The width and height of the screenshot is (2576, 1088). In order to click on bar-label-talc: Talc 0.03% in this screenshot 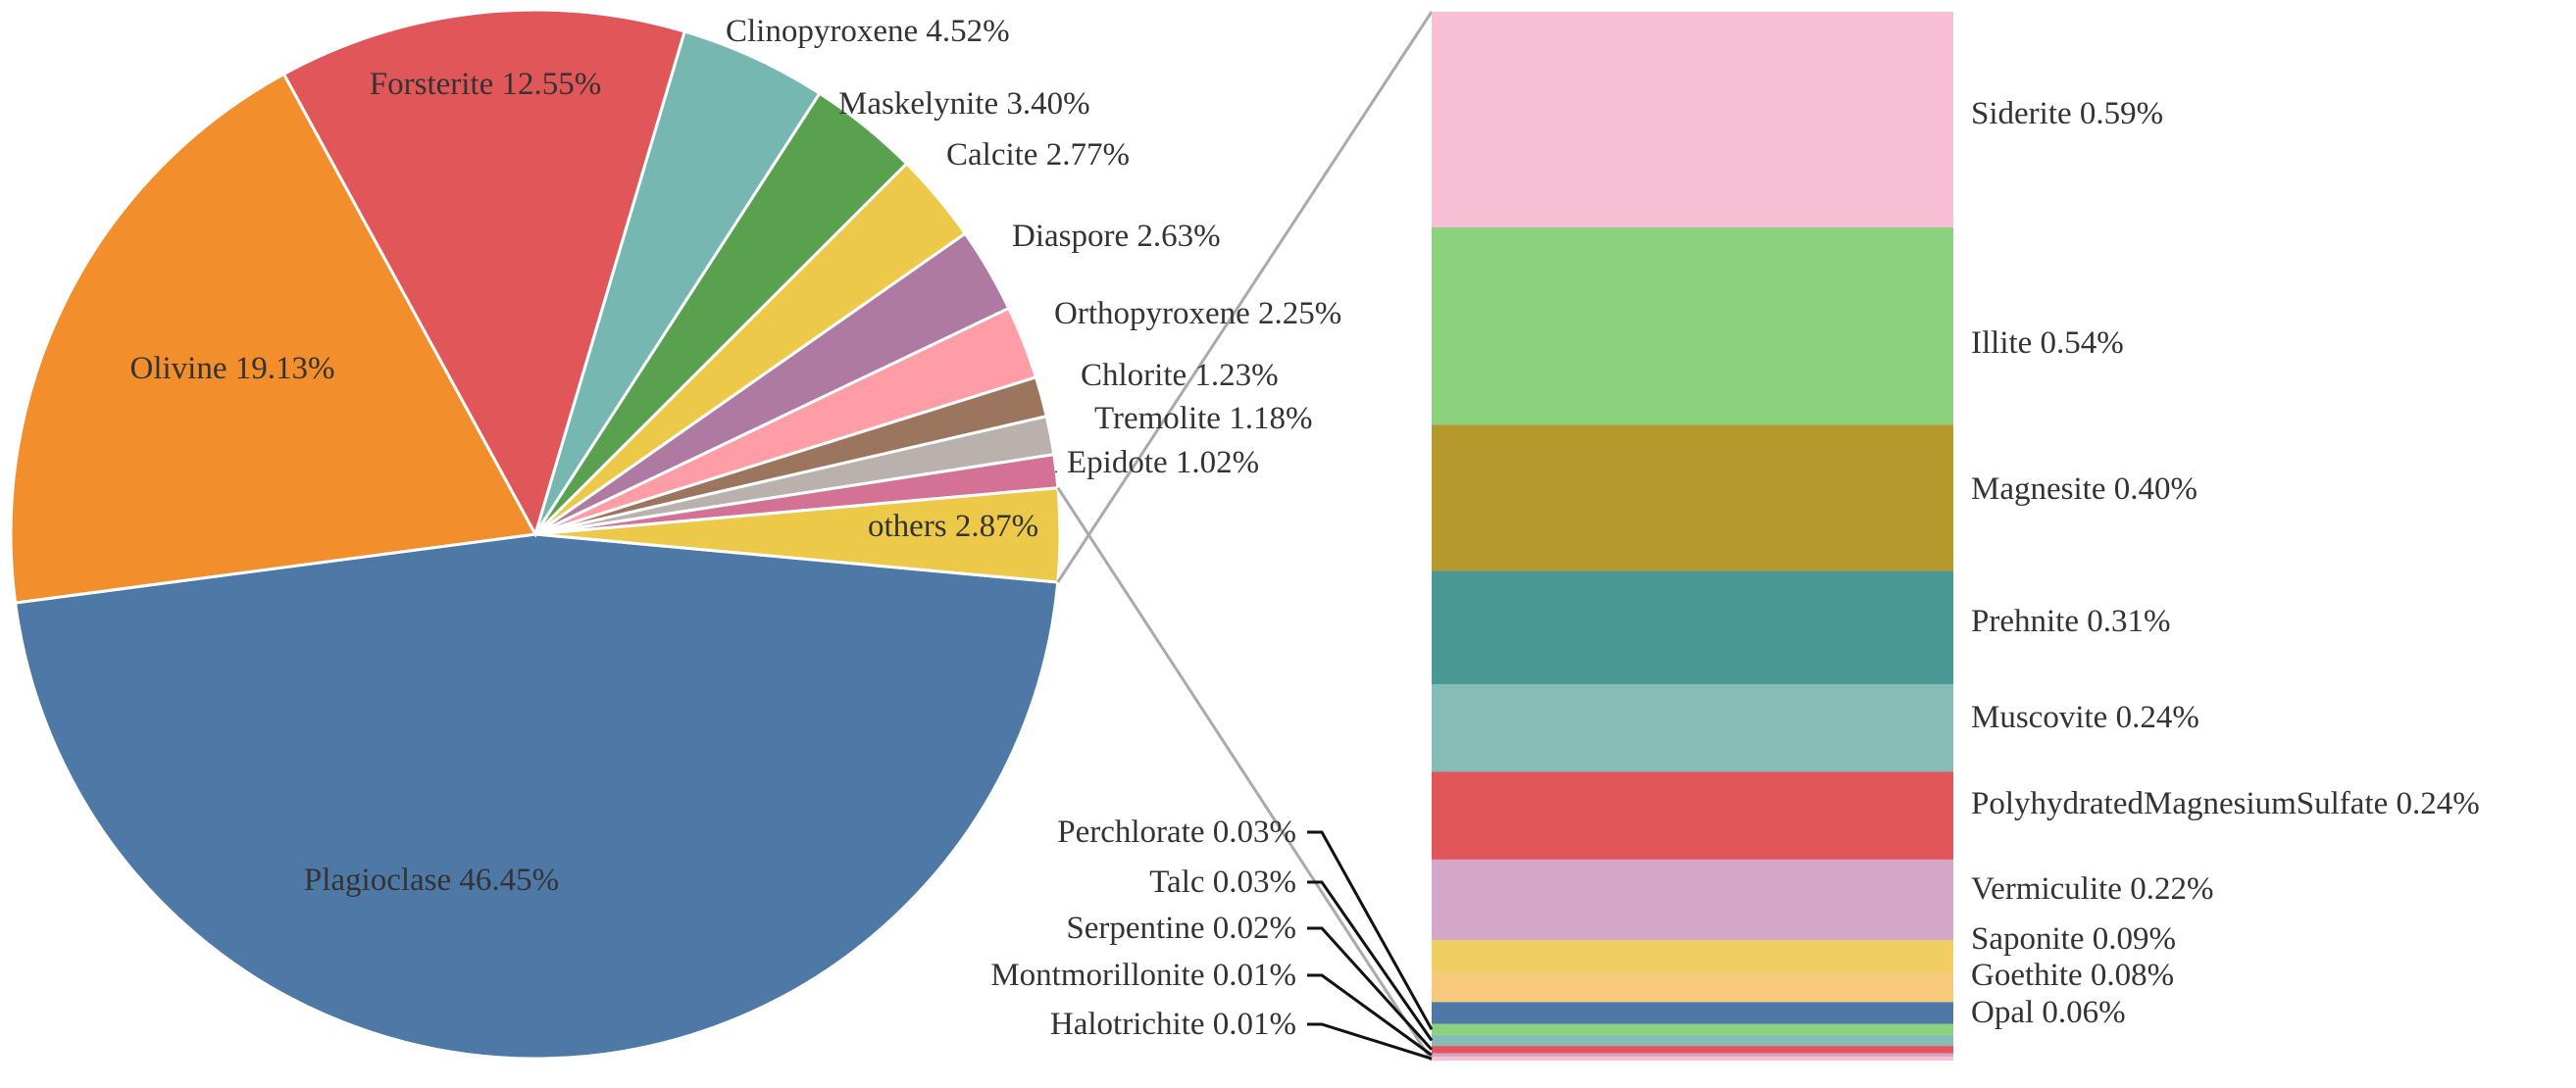, I will do `click(1222, 882)`.